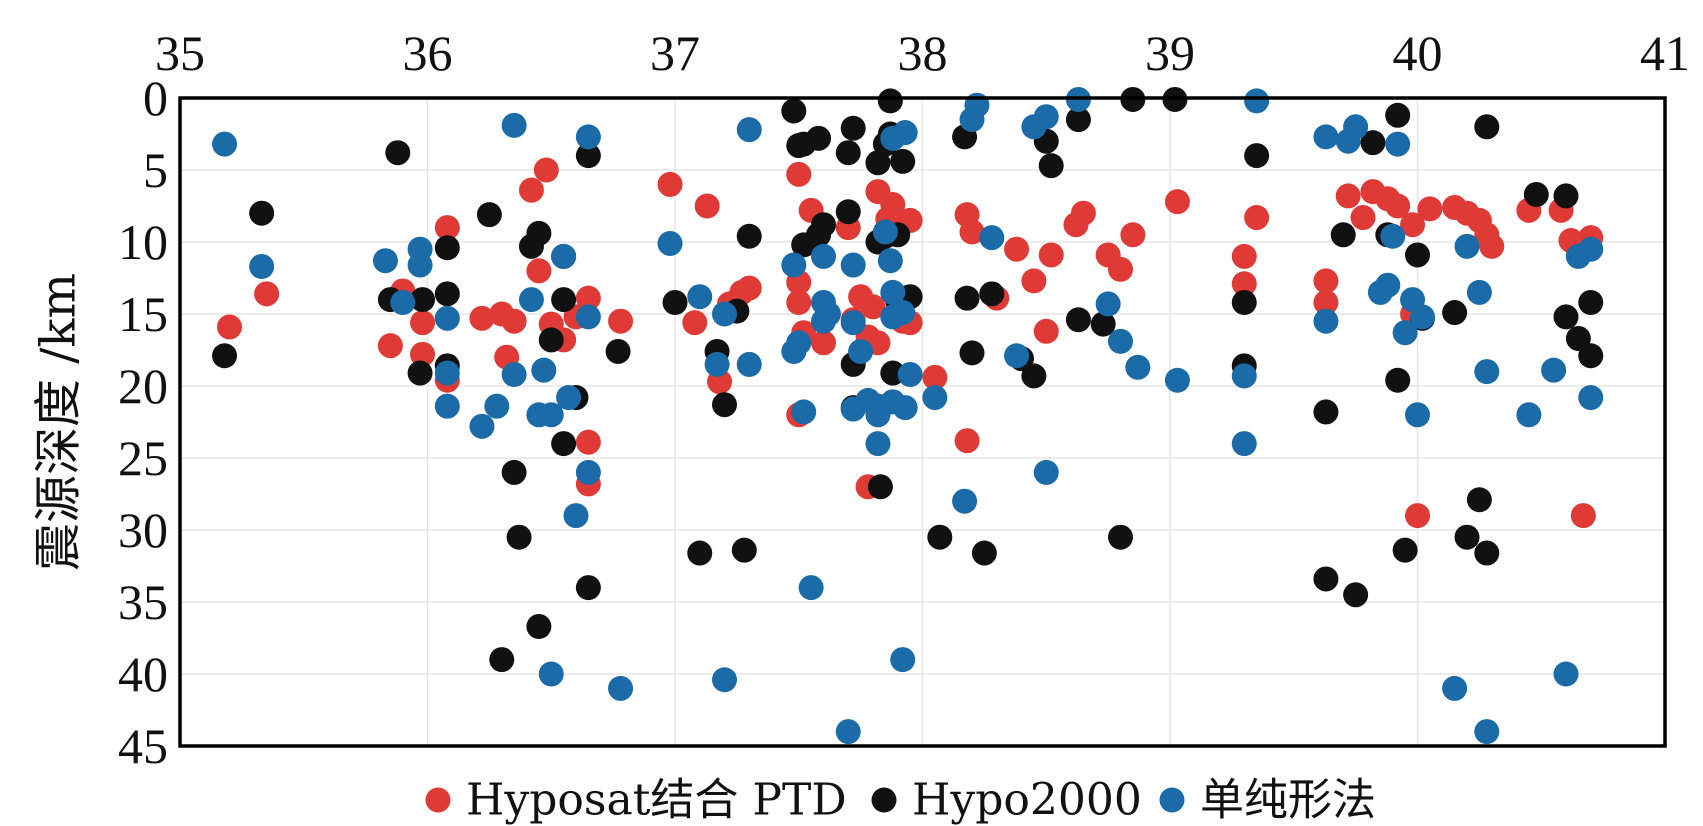  Describe the element at coordinates (1170, 53) in the screenshot. I see `x-tick-label: 39` at that location.